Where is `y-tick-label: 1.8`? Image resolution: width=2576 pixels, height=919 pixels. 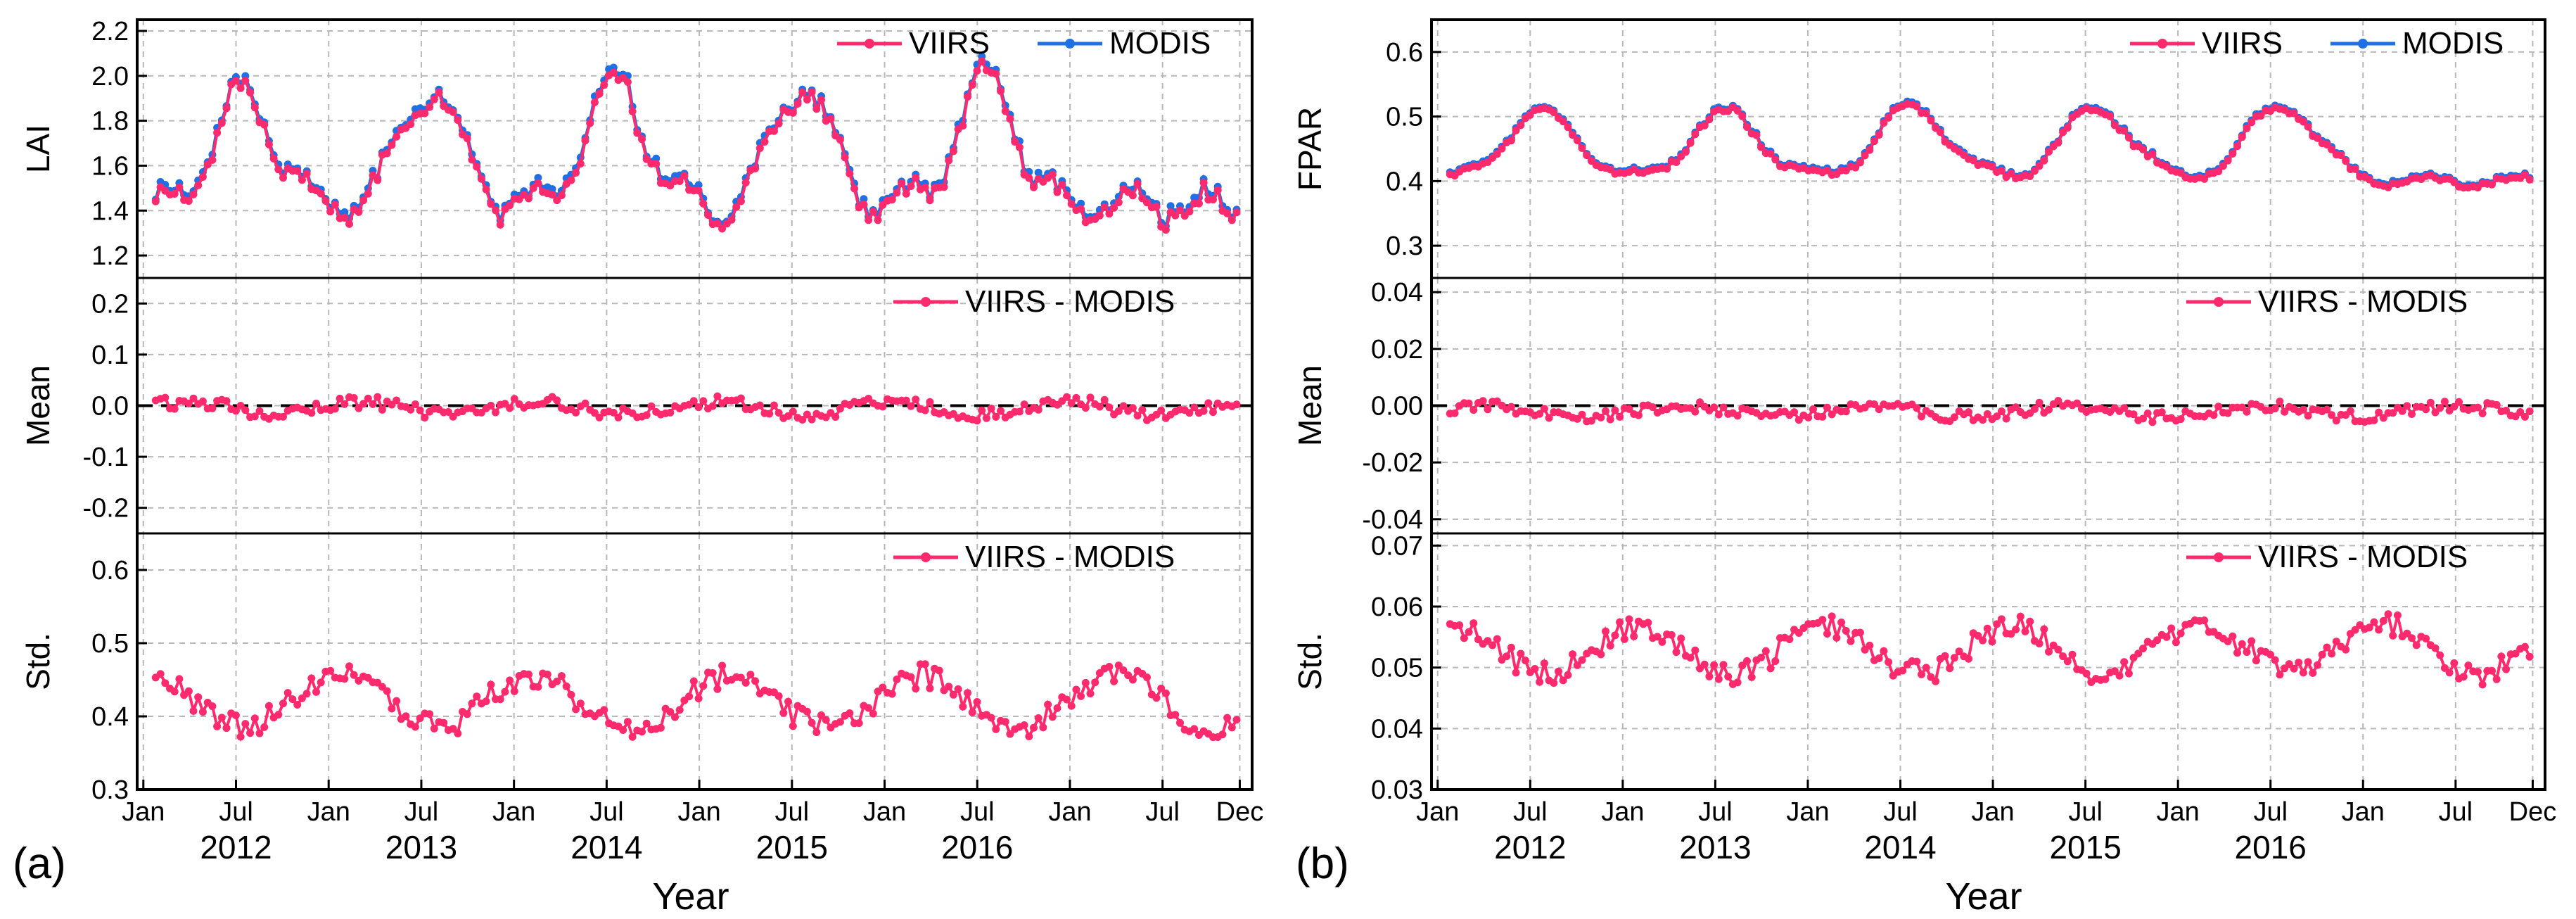 y-tick-label: 1.8 is located at coordinates (110, 122).